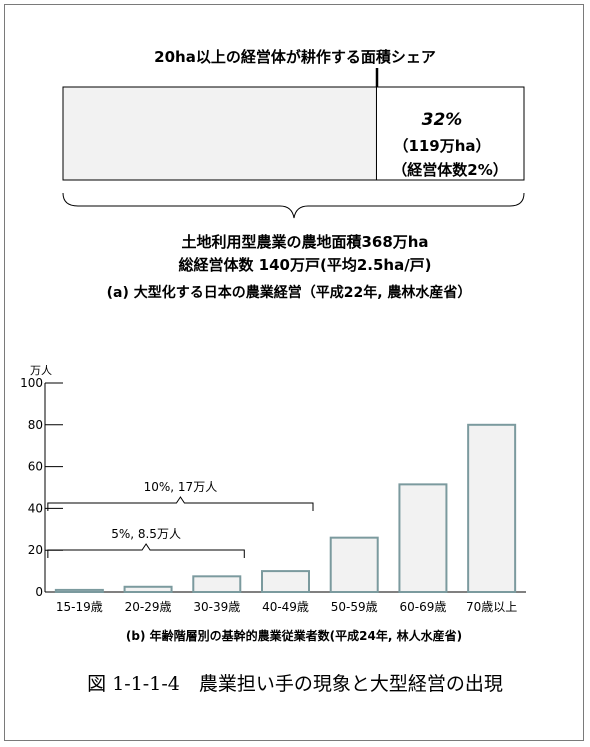 The height and width of the screenshot is (747, 590). What do you see at coordinates (295, 57) in the screenshot?
I see `share-header: 20ha以上の経営体が耕作する面積シェア` at bounding box center [295, 57].